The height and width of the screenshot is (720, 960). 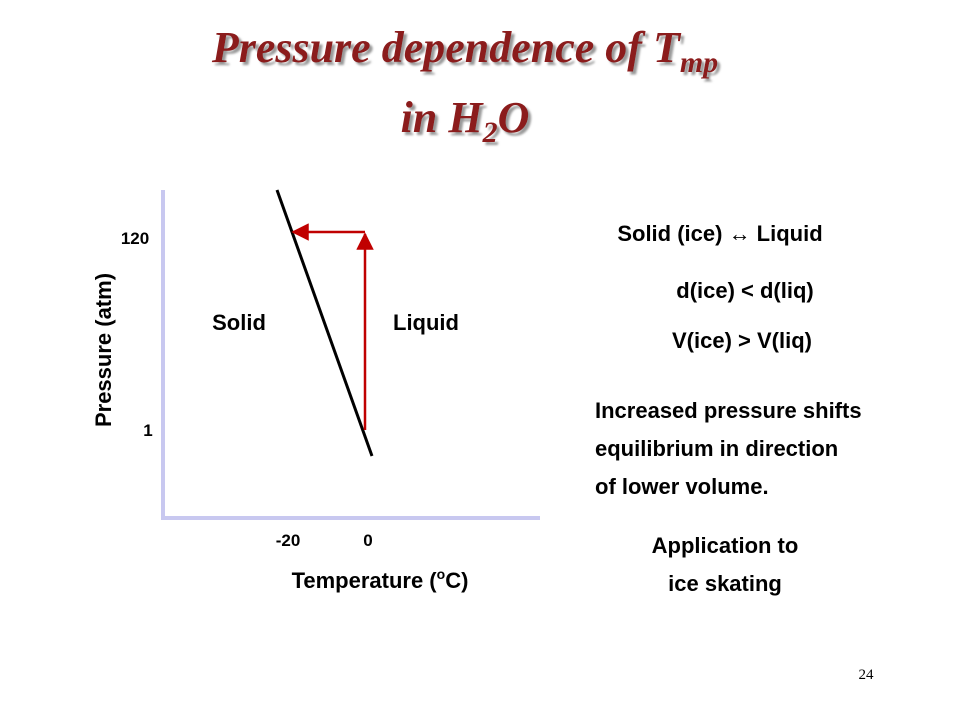 What do you see at coordinates (135, 238) in the screenshot?
I see `y-tick-label: 120` at bounding box center [135, 238].